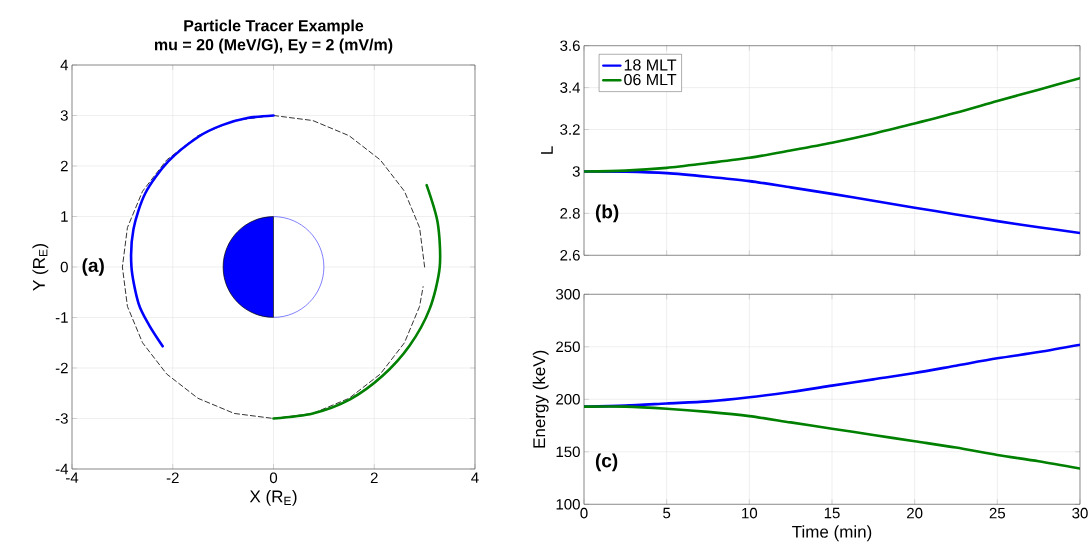 The width and height of the screenshot is (1092, 554). What do you see at coordinates (832, 513) in the screenshot?
I see `x-tick-label: 15` at bounding box center [832, 513].